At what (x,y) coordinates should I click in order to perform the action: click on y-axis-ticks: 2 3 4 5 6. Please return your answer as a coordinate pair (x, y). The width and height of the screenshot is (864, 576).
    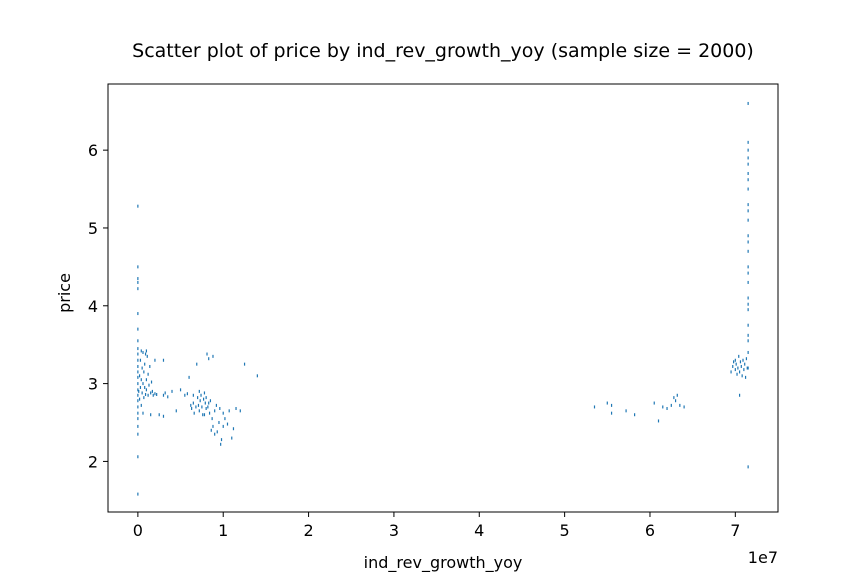
    Looking at the image, I should click on (98, 306).